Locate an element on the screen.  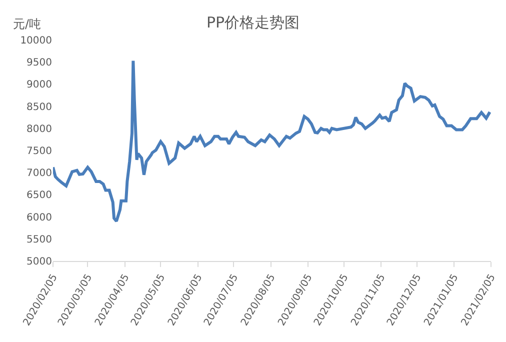
y-tick-label: 7500 is located at coordinates (39, 151).